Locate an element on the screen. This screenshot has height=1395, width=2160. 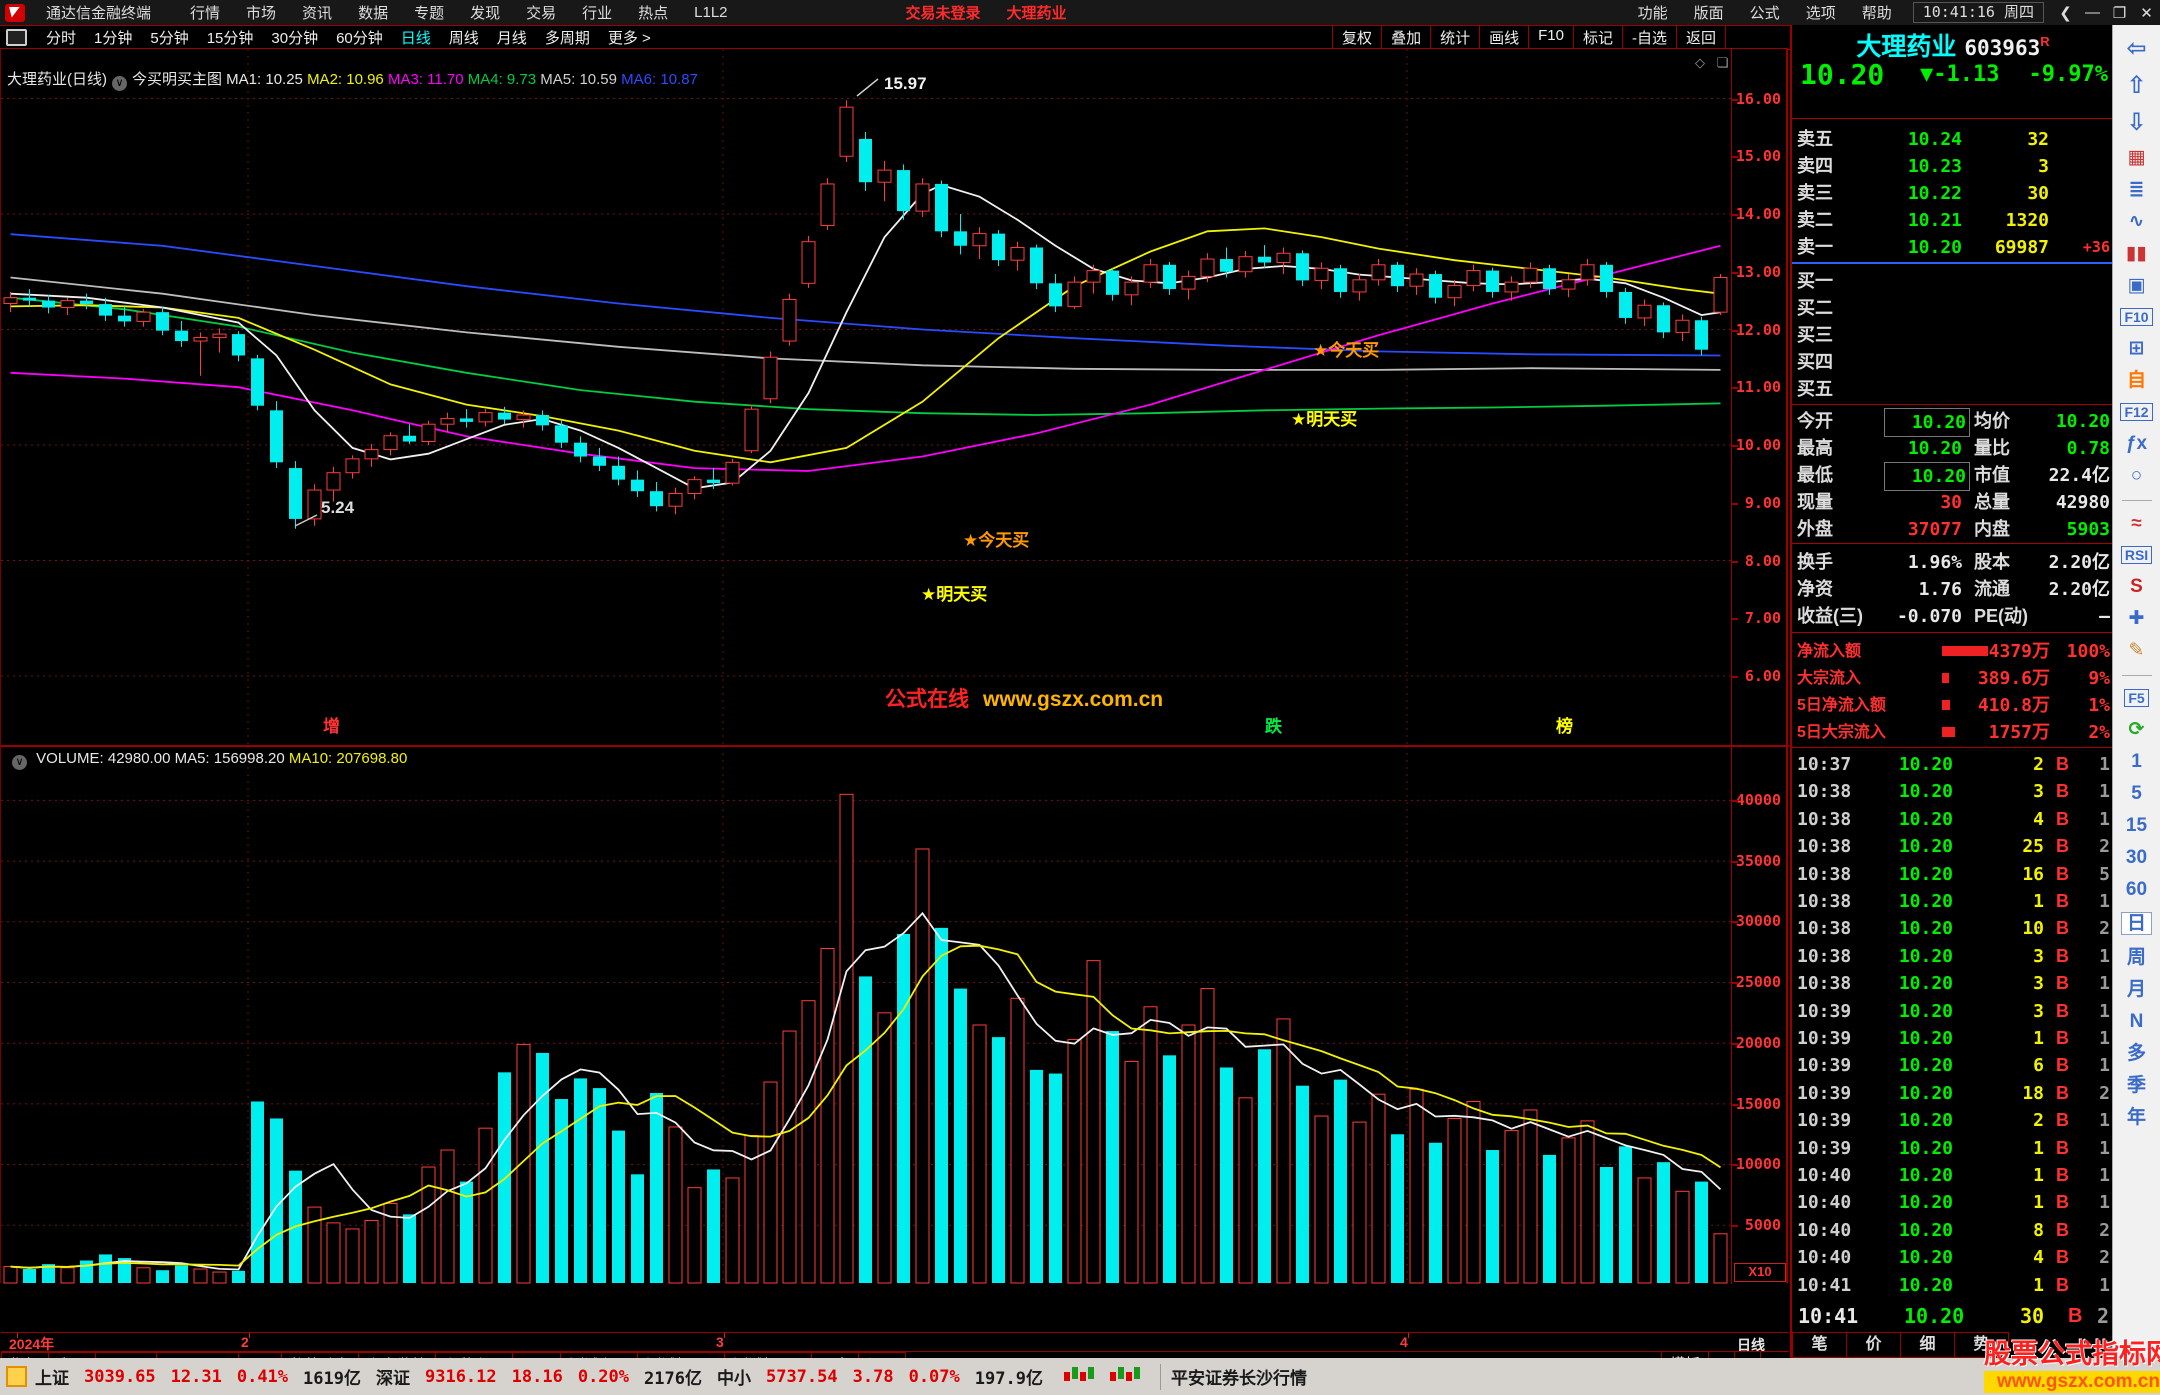
close-button: ✕ is located at coordinates (2146, 13).